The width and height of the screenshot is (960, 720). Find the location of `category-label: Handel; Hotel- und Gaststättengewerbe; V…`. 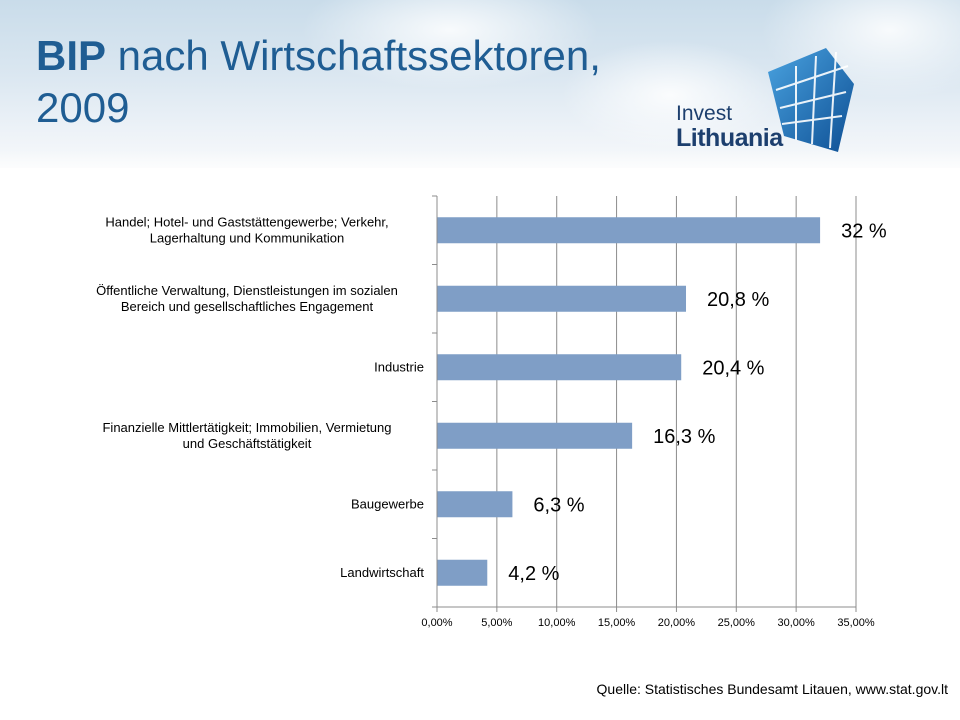

category-label: Handel; Hotel- und Gaststättengewerbe; V… is located at coordinates (246, 221).